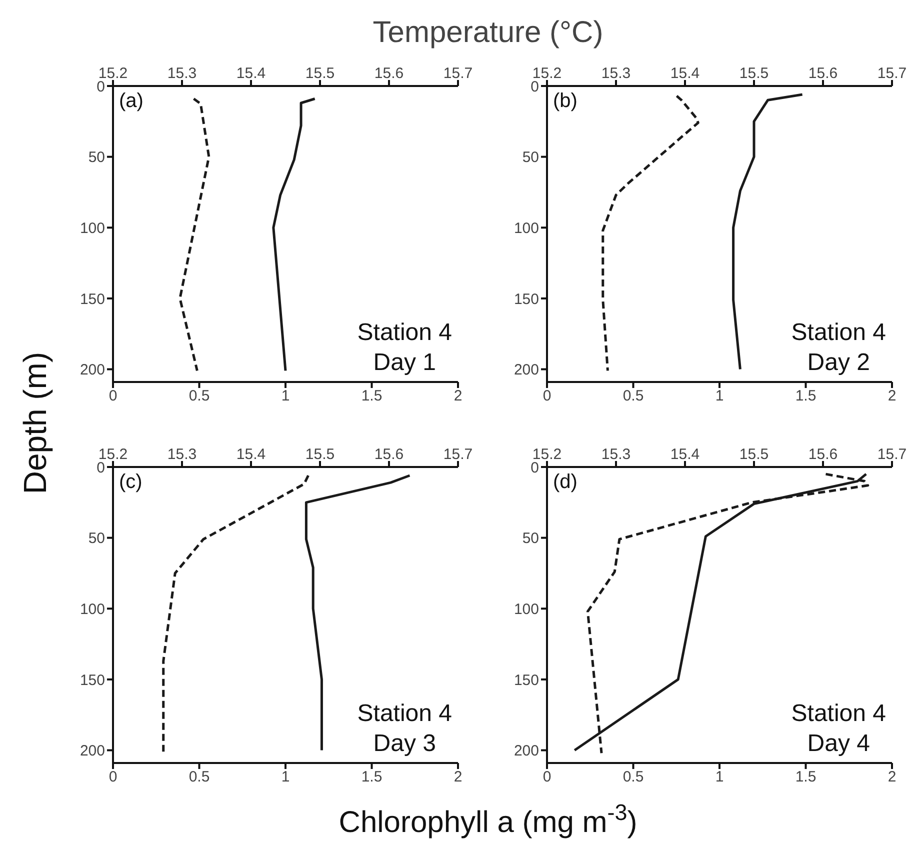 Image resolution: width=923 pixels, height=865 pixels. I want to click on y-axis-title: Depth (m), so click(35, 423).